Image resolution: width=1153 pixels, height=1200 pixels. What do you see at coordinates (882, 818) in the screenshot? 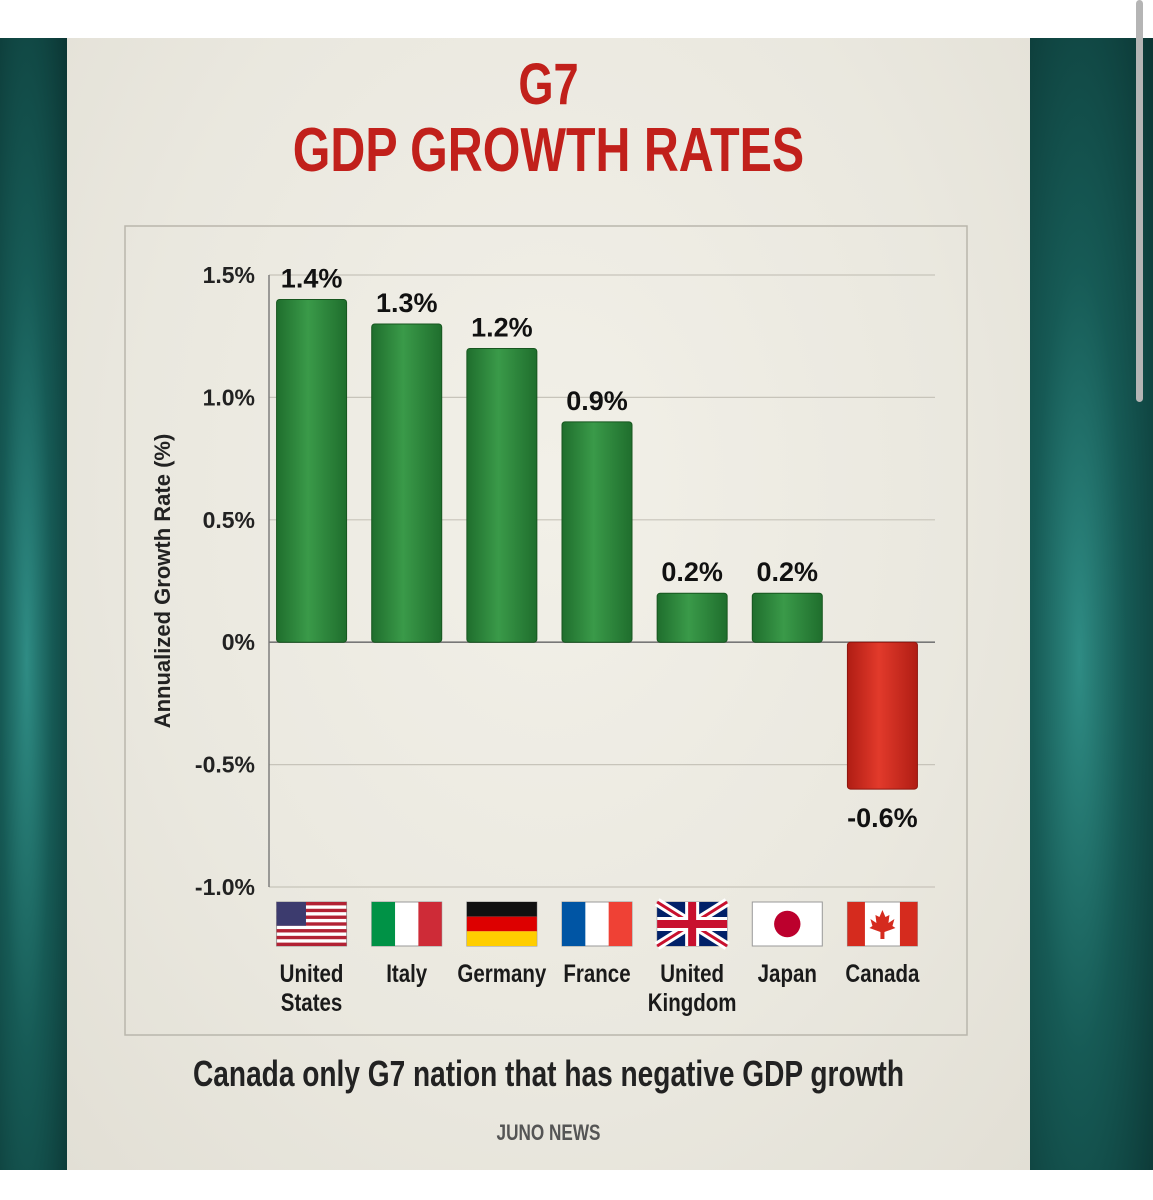
I see `data-label: -0.6%` at bounding box center [882, 818].